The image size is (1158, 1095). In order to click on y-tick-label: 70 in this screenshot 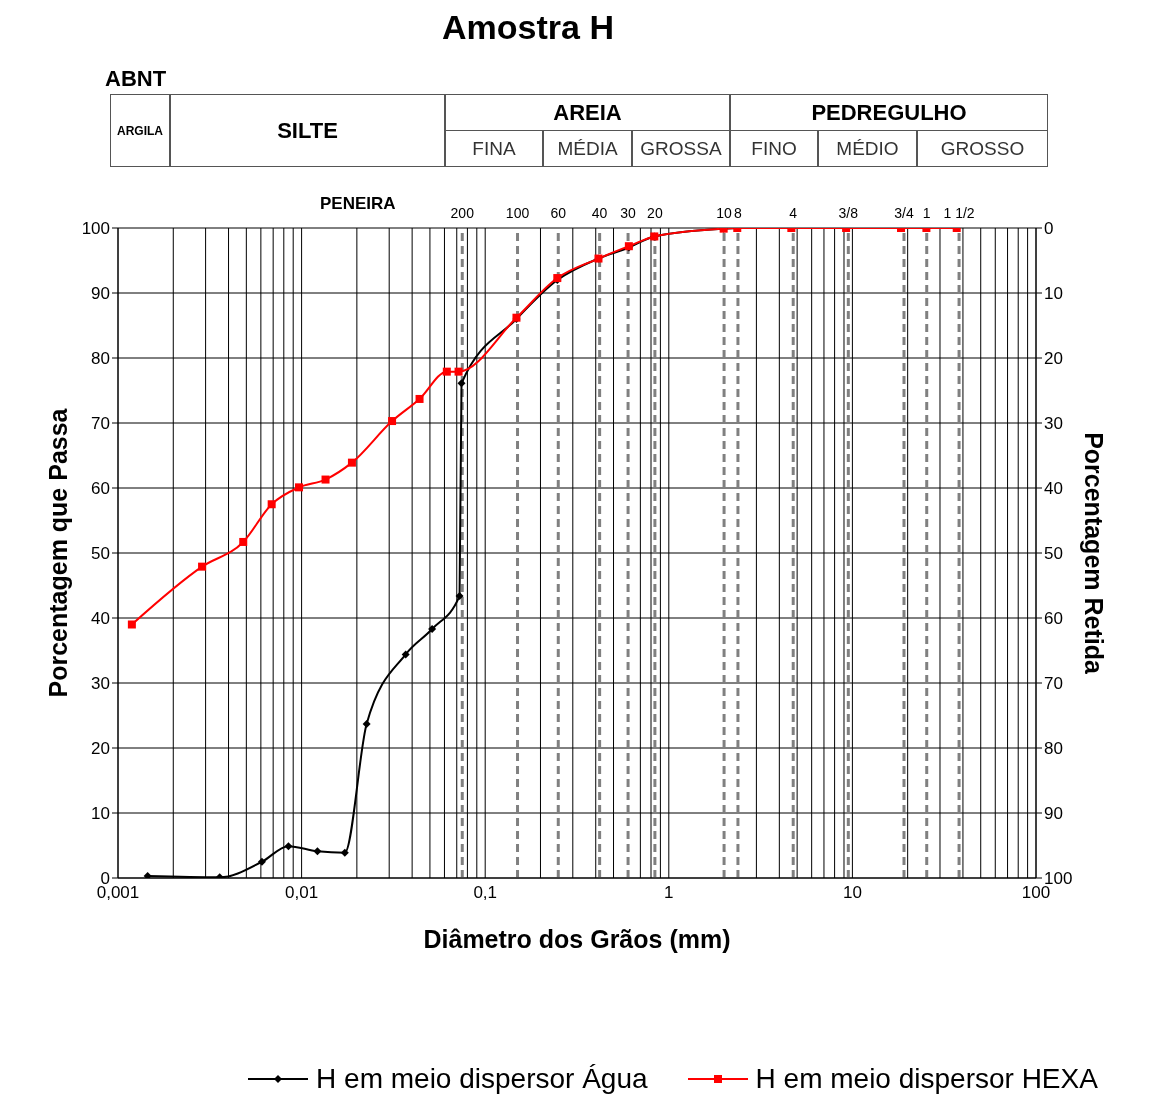, I will do `click(100, 424)`.